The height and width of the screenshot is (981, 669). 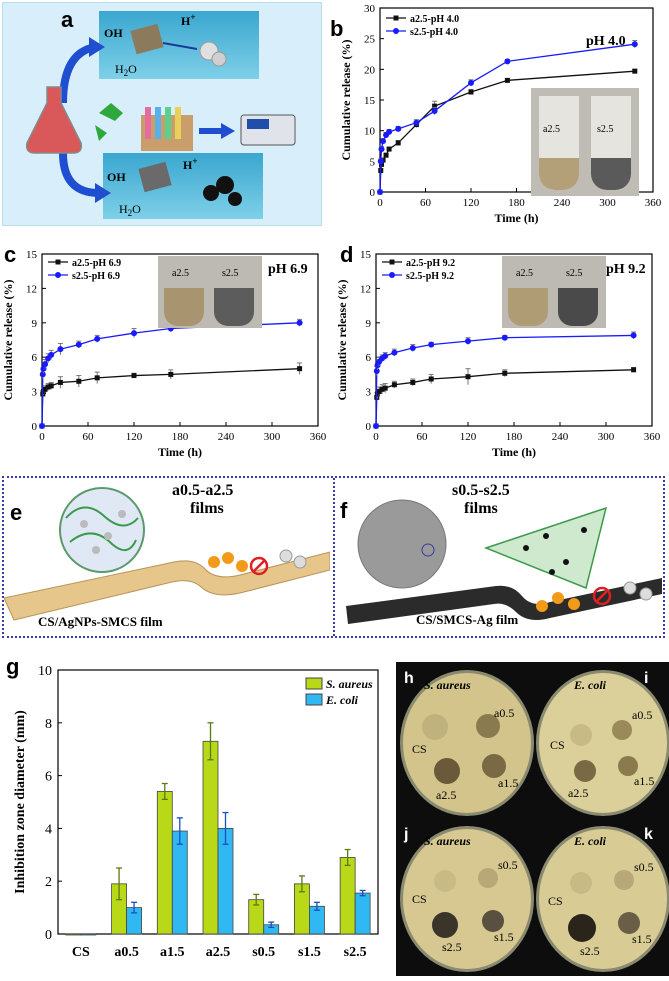 I want to click on spot-a25: a2.5, so click(x=578, y=793).